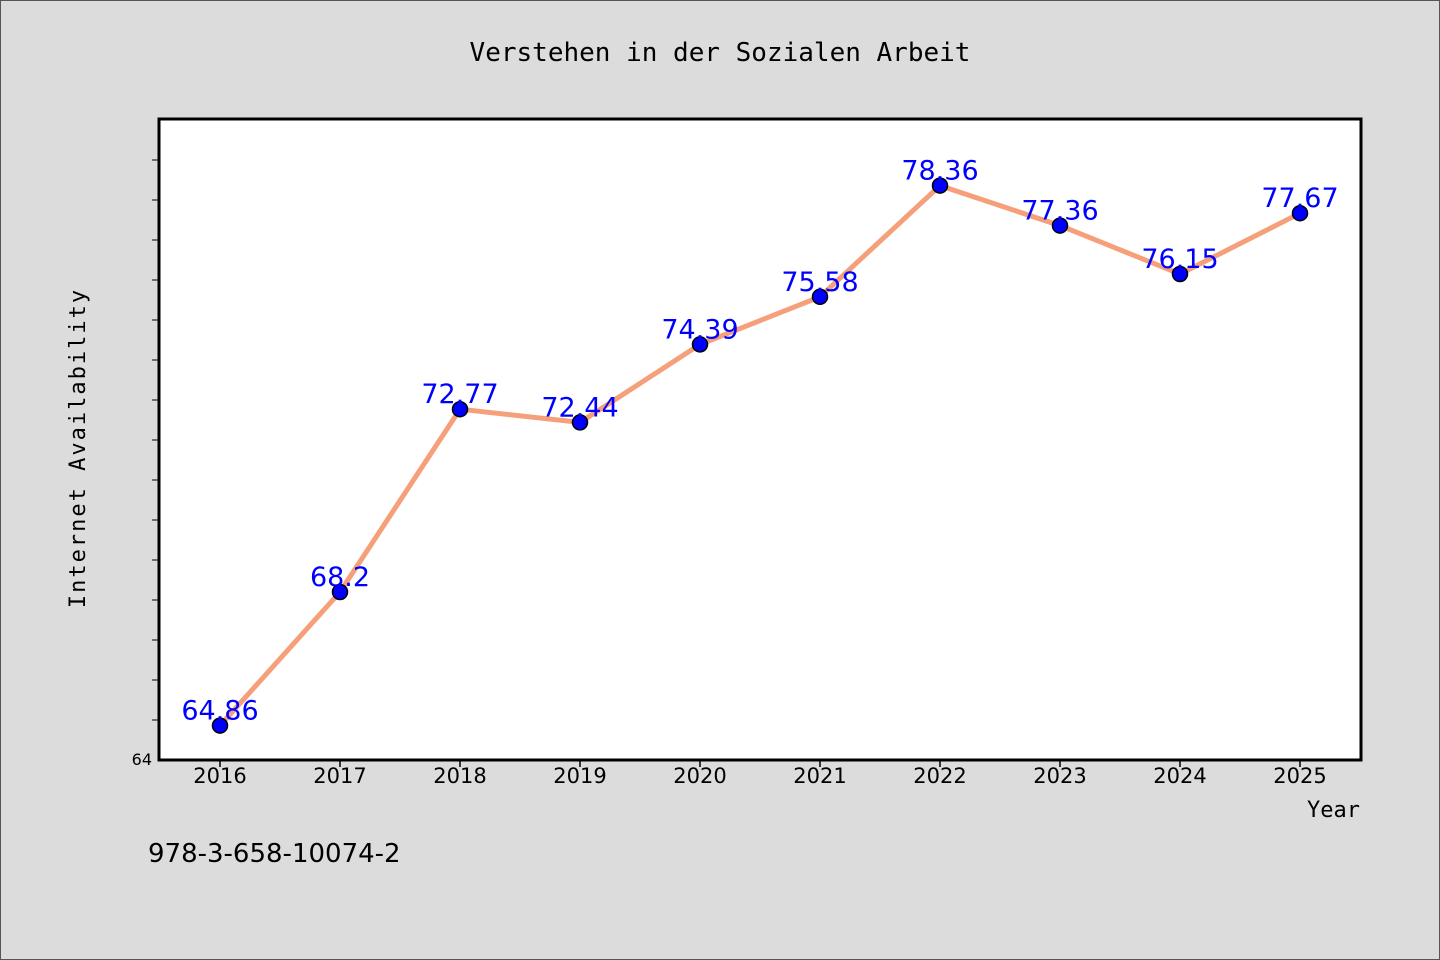 The height and width of the screenshot is (960, 1440). Describe the element at coordinates (699, 329) in the screenshot. I see `data-label: 74.39` at that location.